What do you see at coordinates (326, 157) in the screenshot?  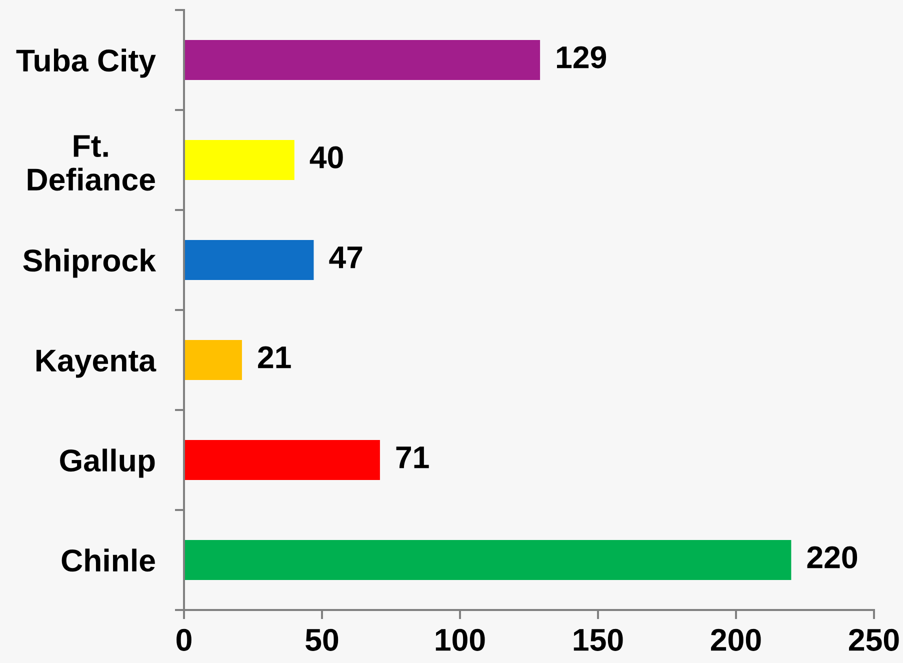 I see `data-label: 40` at bounding box center [326, 157].